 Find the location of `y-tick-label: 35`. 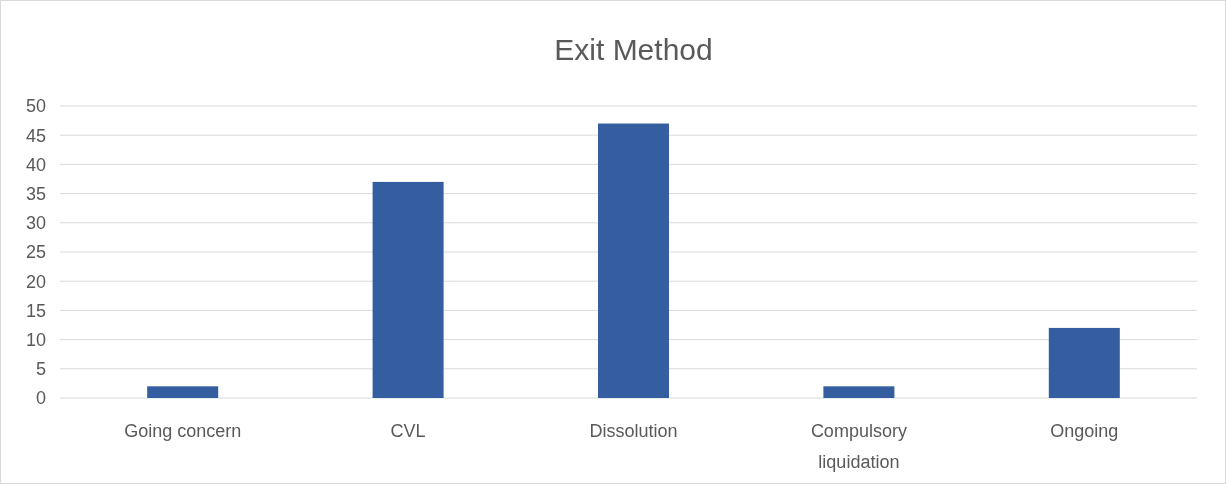

y-tick-label: 35 is located at coordinates (35, 193).